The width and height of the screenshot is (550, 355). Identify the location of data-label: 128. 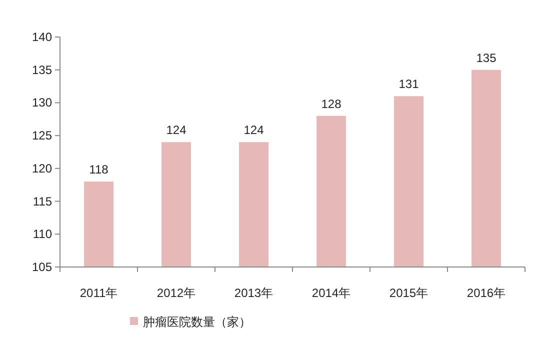
(331, 103).